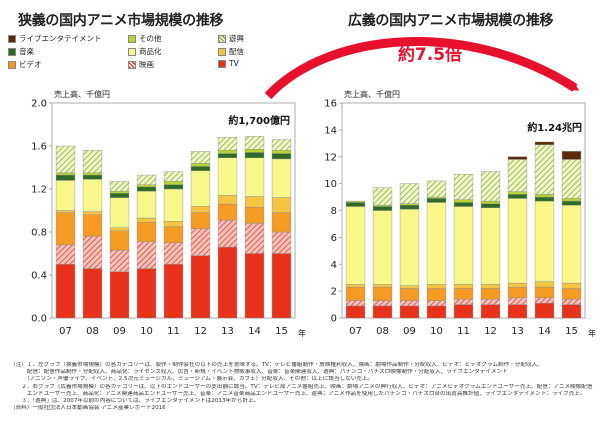  I want to click on y-tick-label: 0.0, so click(39, 319).